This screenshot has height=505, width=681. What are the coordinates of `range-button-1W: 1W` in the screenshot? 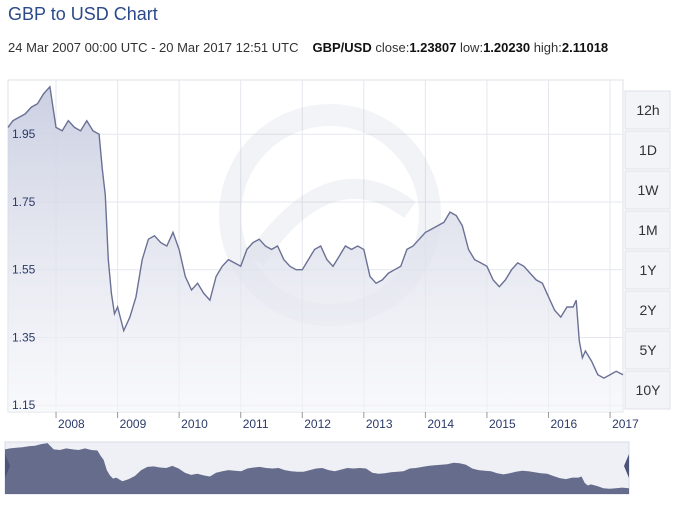 It's located at (647, 190).